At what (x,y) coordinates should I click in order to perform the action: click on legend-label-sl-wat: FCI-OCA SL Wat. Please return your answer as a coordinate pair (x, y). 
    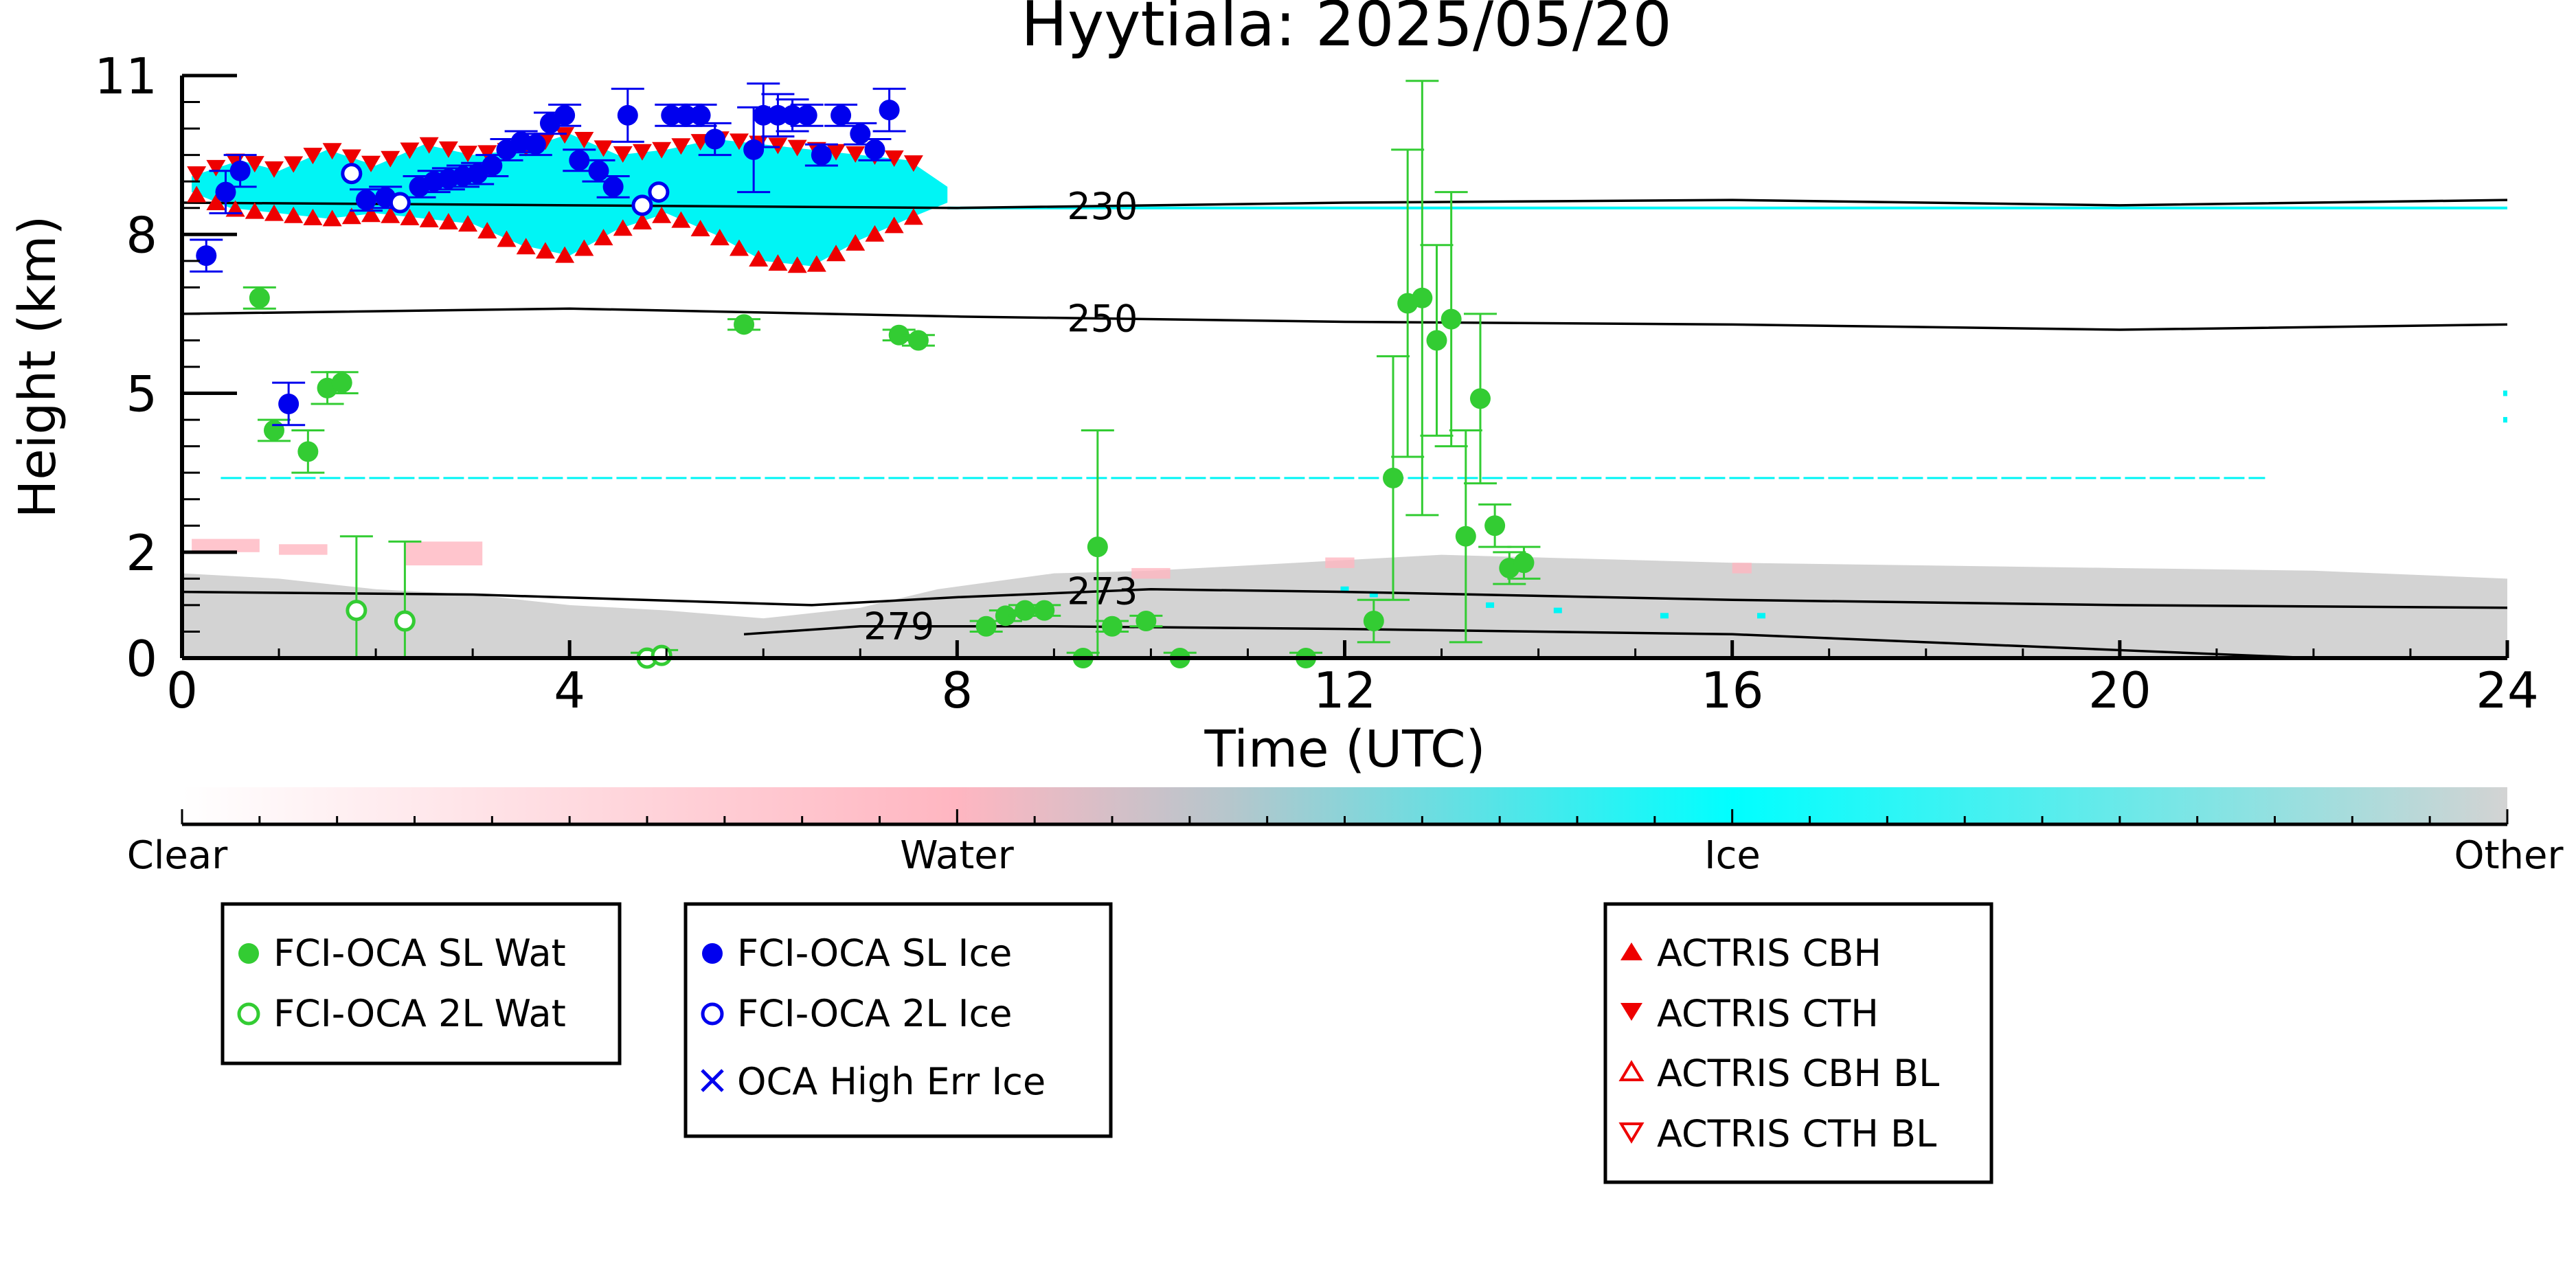
    Looking at the image, I should click on (419, 953).